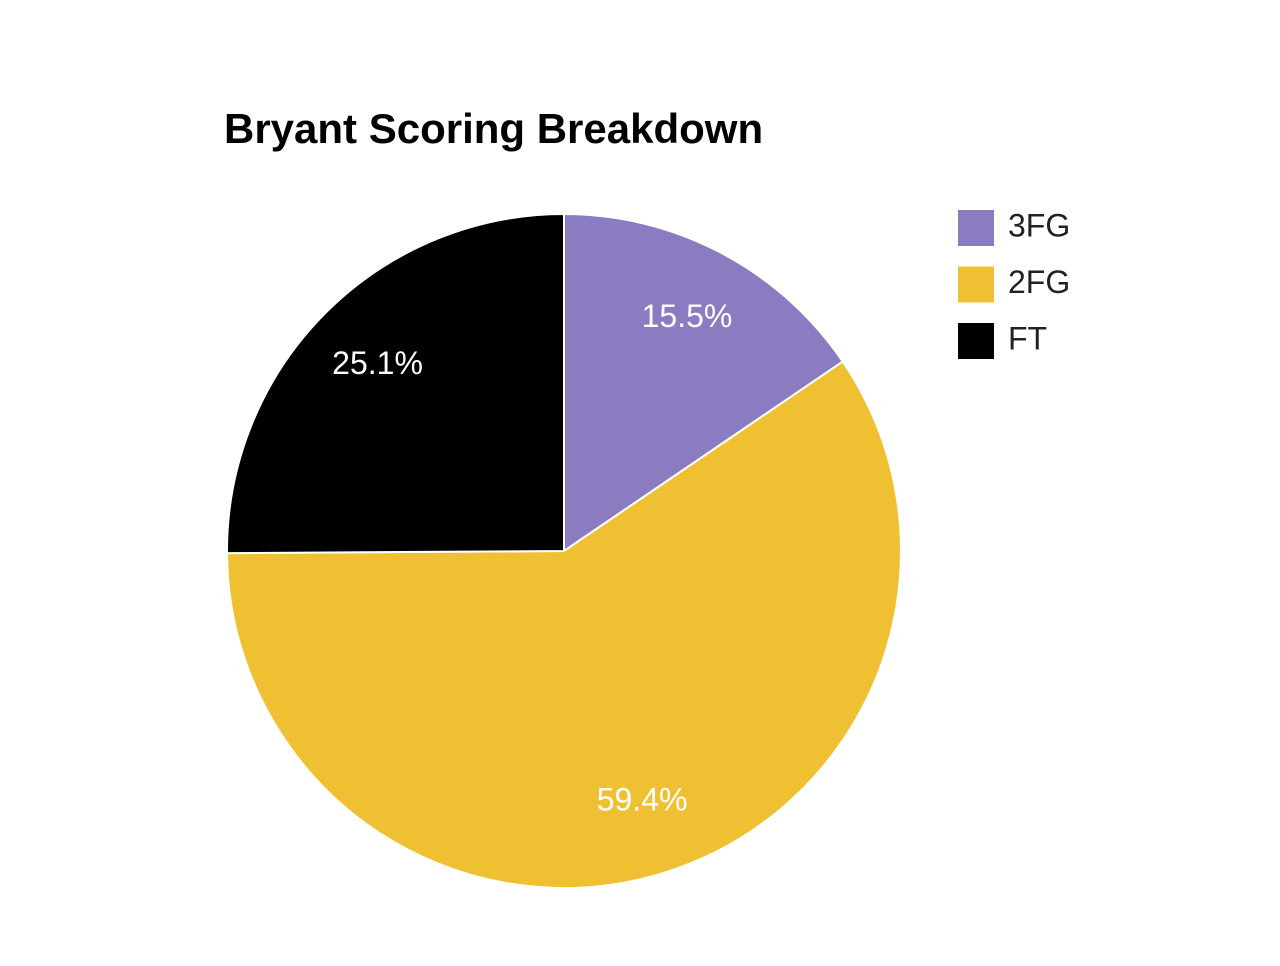 The width and height of the screenshot is (1280, 966). Describe the element at coordinates (493, 128) in the screenshot. I see `chart-title: Bryant Scoring Breakdown` at that location.